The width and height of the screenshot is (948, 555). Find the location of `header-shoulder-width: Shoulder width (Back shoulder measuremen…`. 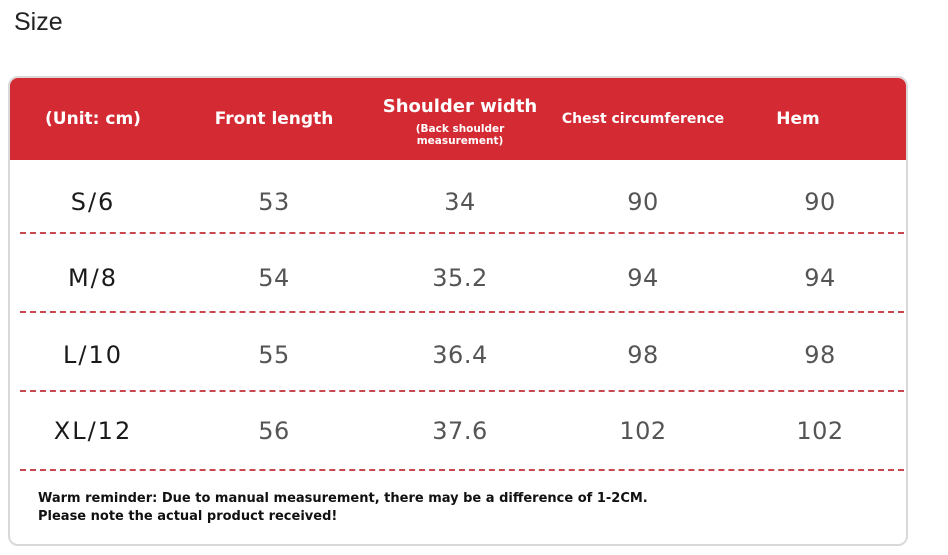

header-shoulder-width: Shoulder width (Back shoulder measuremen… is located at coordinates (460, 119).